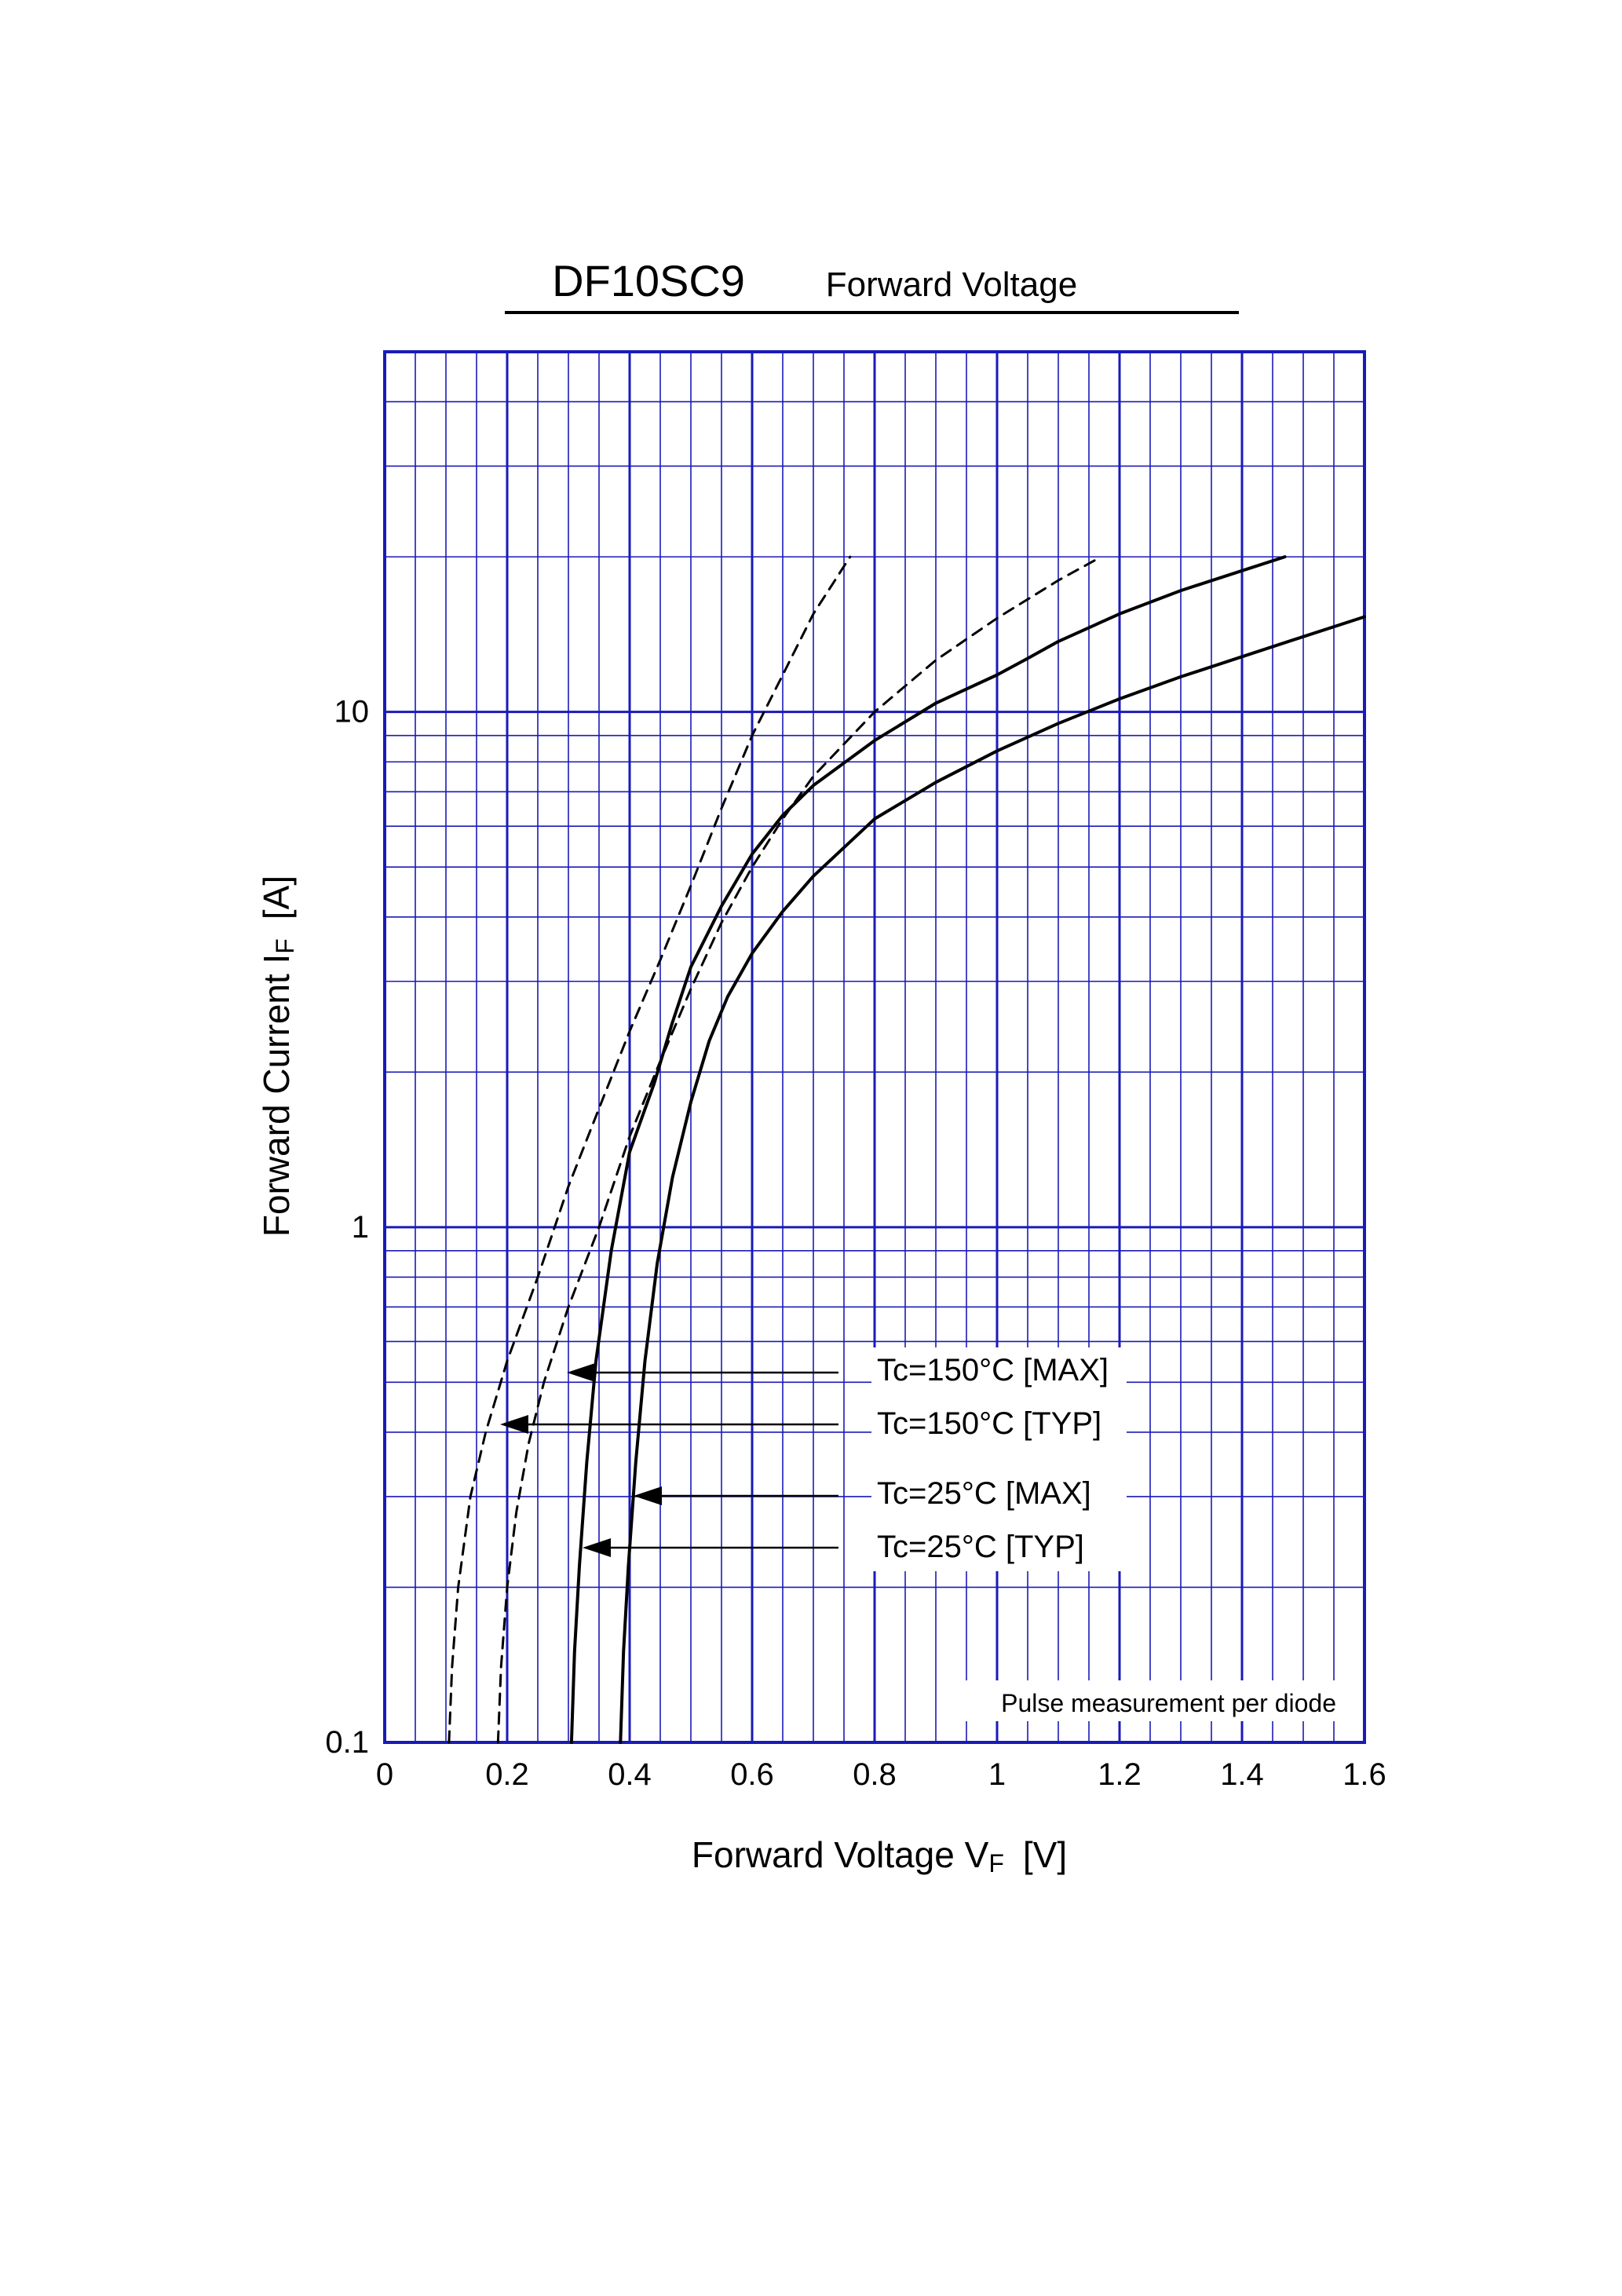 The height and width of the screenshot is (2296, 1622). What do you see at coordinates (384, 1775) in the screenshot?
I see `x-tick-label: 0` at bounding box center [384, 1775].